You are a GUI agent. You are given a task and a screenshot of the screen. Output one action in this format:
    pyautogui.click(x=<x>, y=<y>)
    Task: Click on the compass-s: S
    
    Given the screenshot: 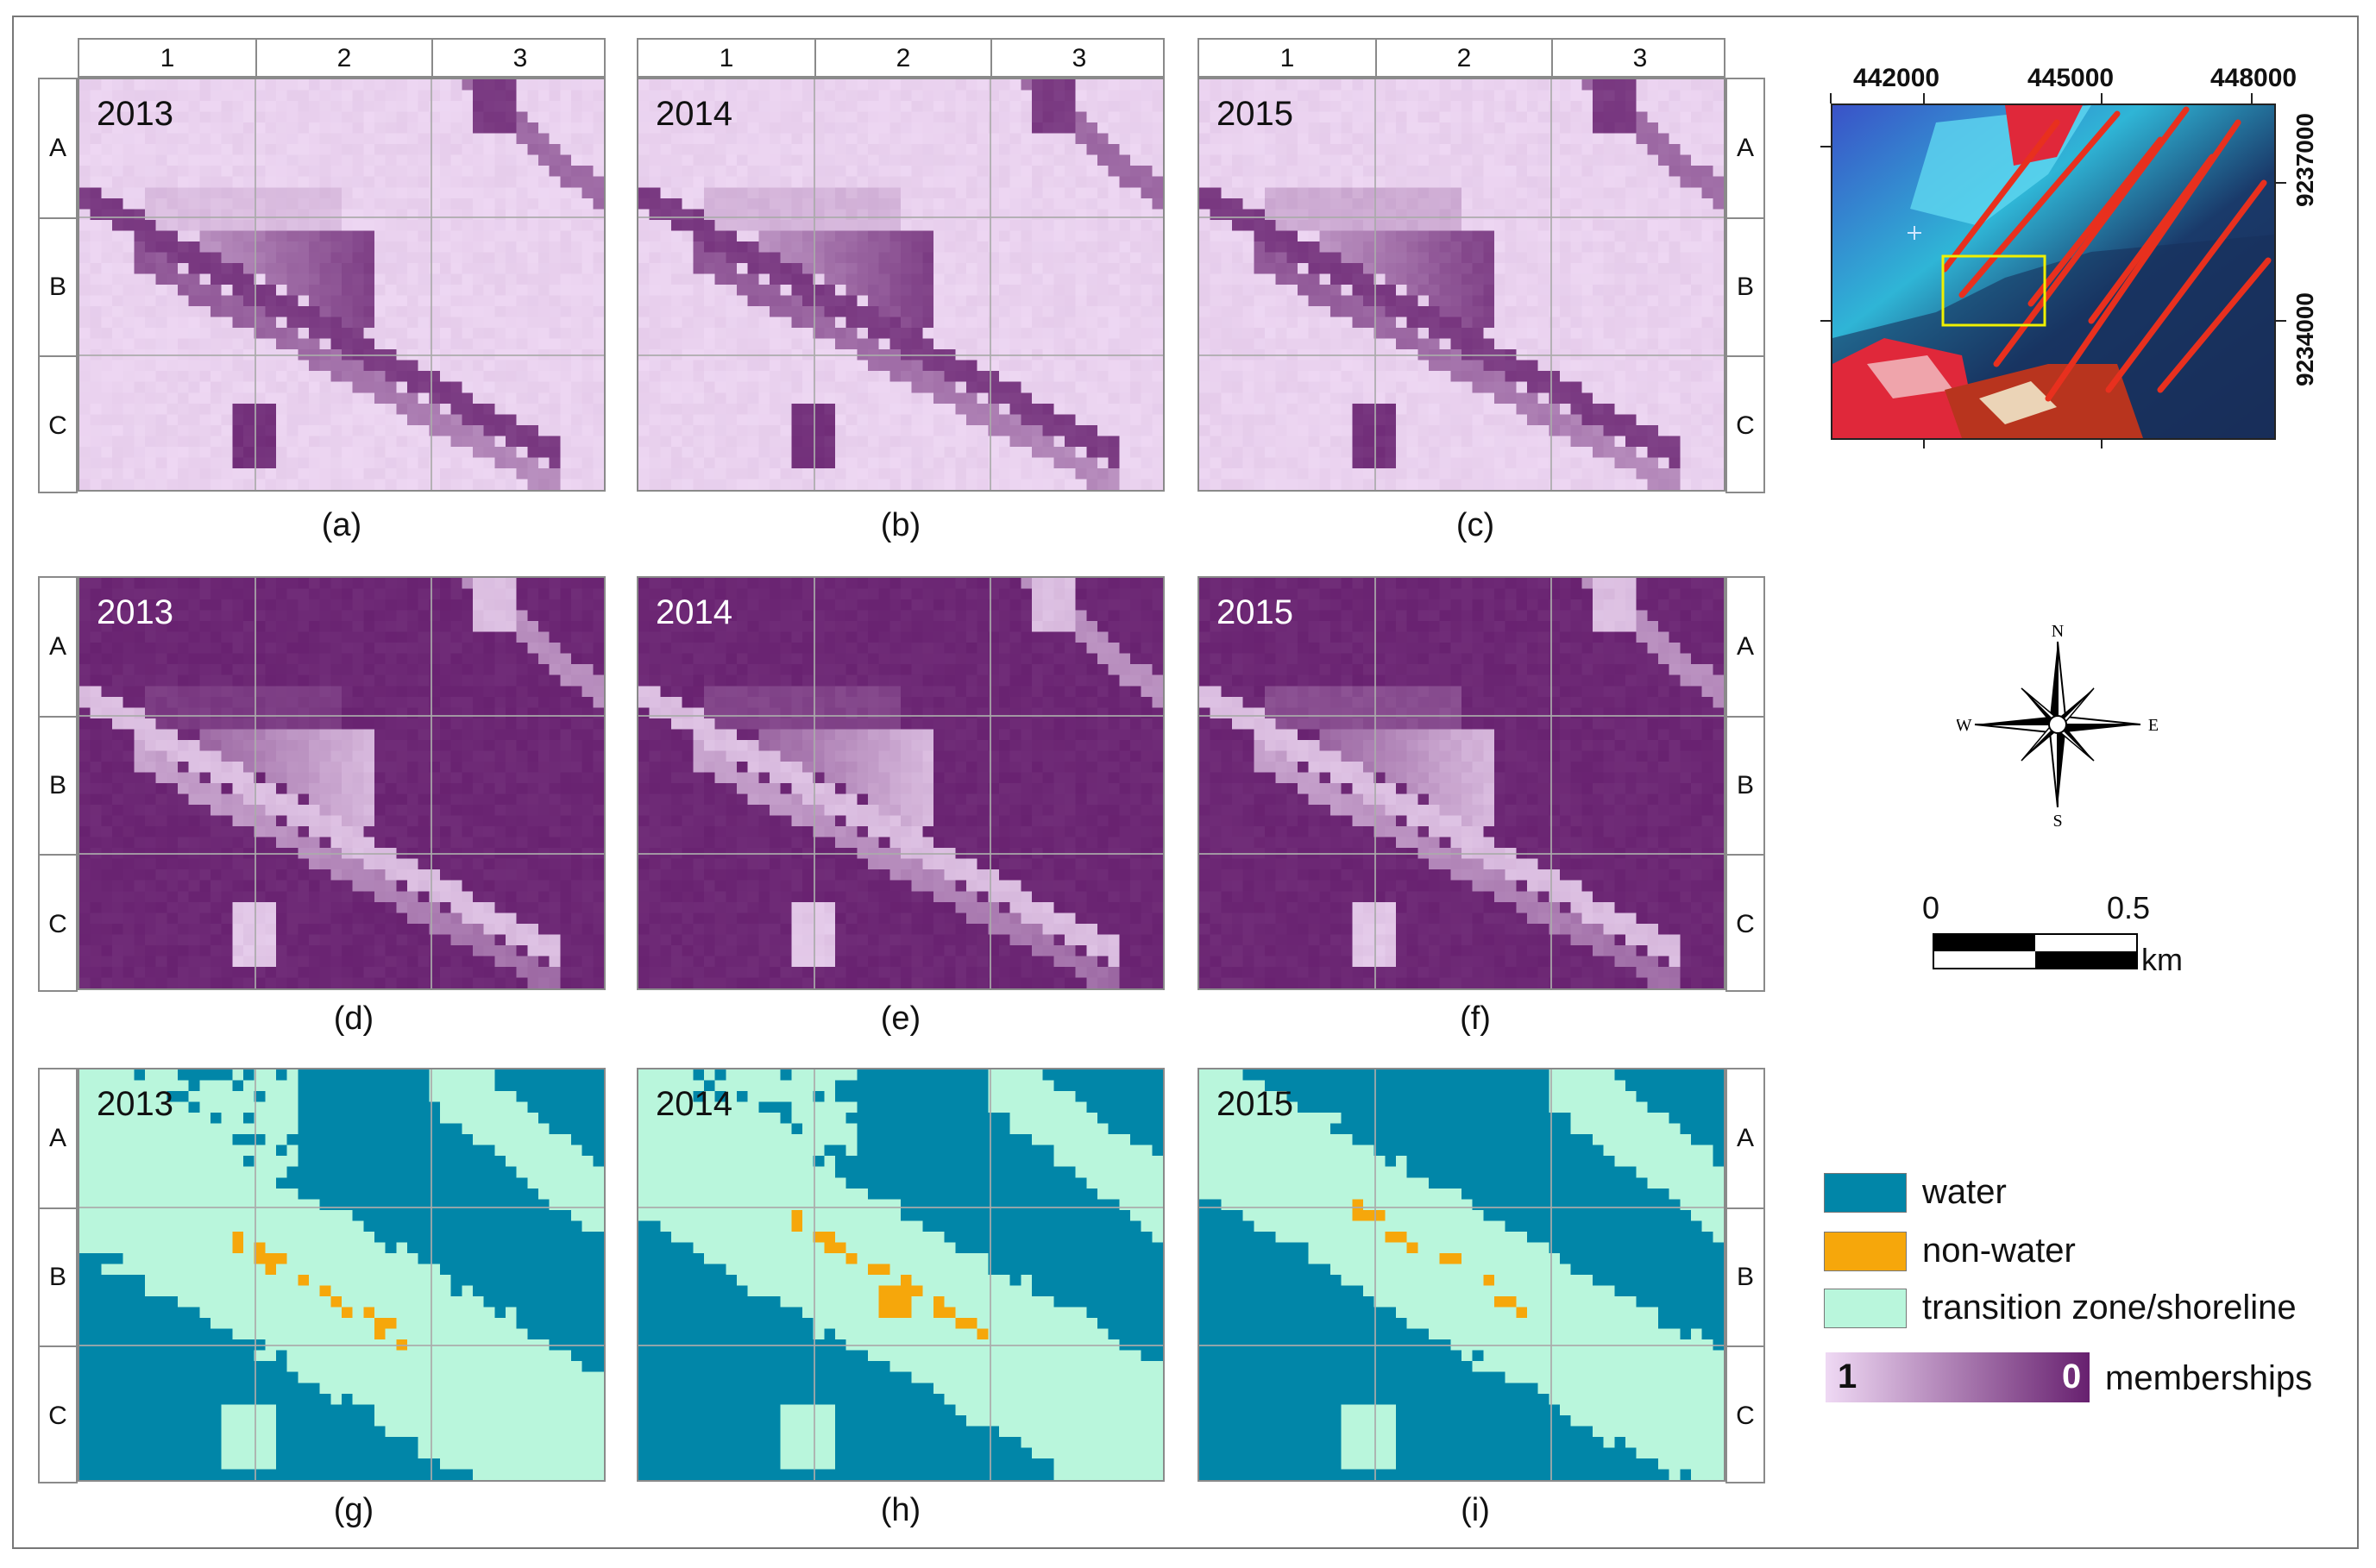 What is the action you would take?
    pyautogui.click(x=2057, y=821)
    